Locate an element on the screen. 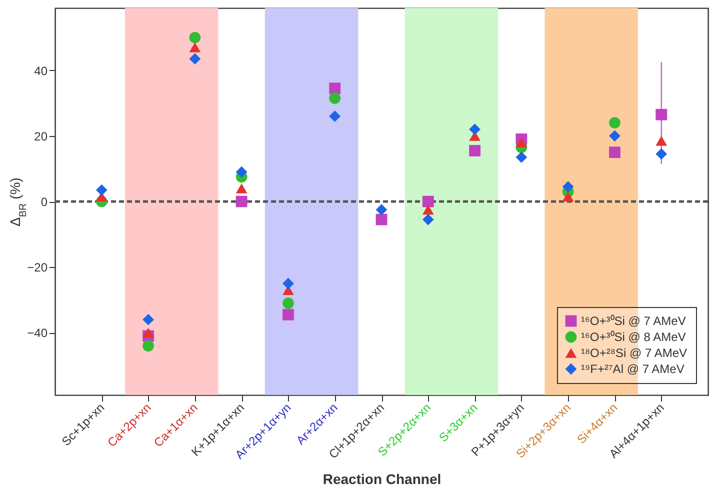  legend-label: ¹⁸O+²⁸Si @ 7 AMeV is located at coordinates (634, 353).